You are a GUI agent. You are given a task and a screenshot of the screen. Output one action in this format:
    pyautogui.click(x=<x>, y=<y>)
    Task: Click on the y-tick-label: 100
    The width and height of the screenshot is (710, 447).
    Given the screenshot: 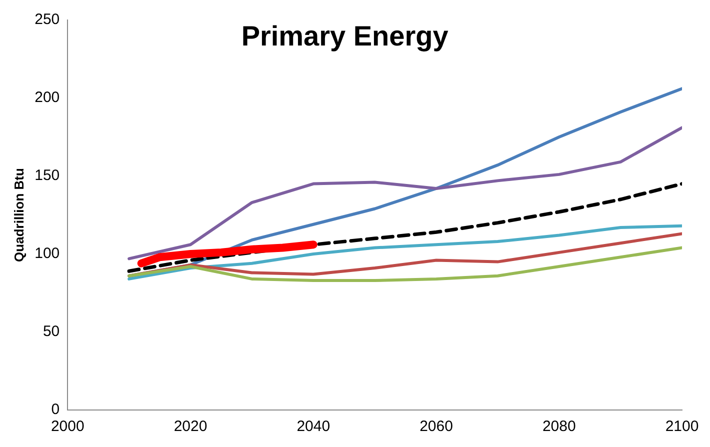 What is the action you would take?
    pyautogui.click(x=47, y=253)
    